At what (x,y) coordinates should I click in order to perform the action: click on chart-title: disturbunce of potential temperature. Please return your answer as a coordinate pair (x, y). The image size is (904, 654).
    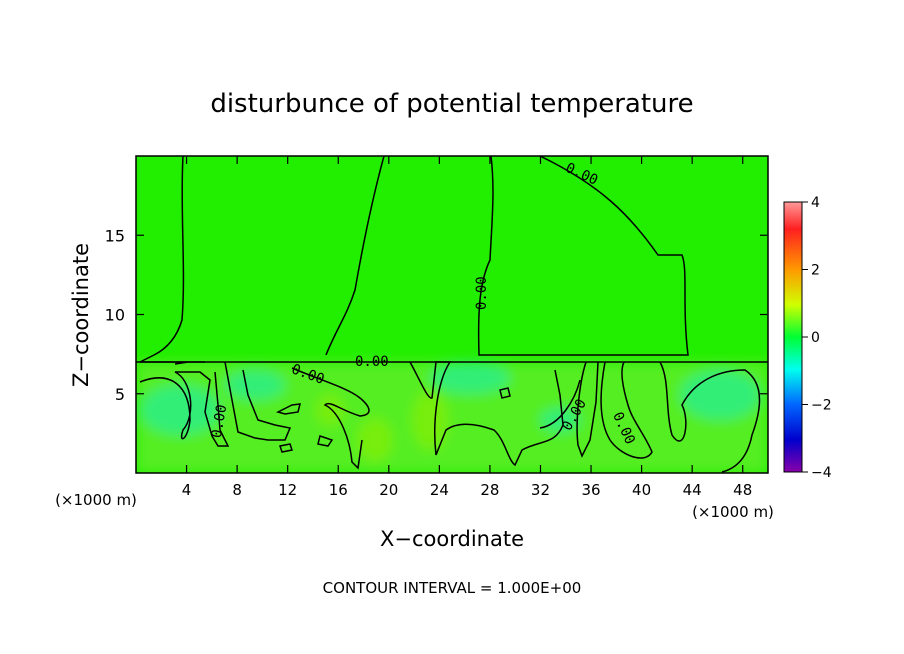
    Looking at the image, I should click on (451, 104).